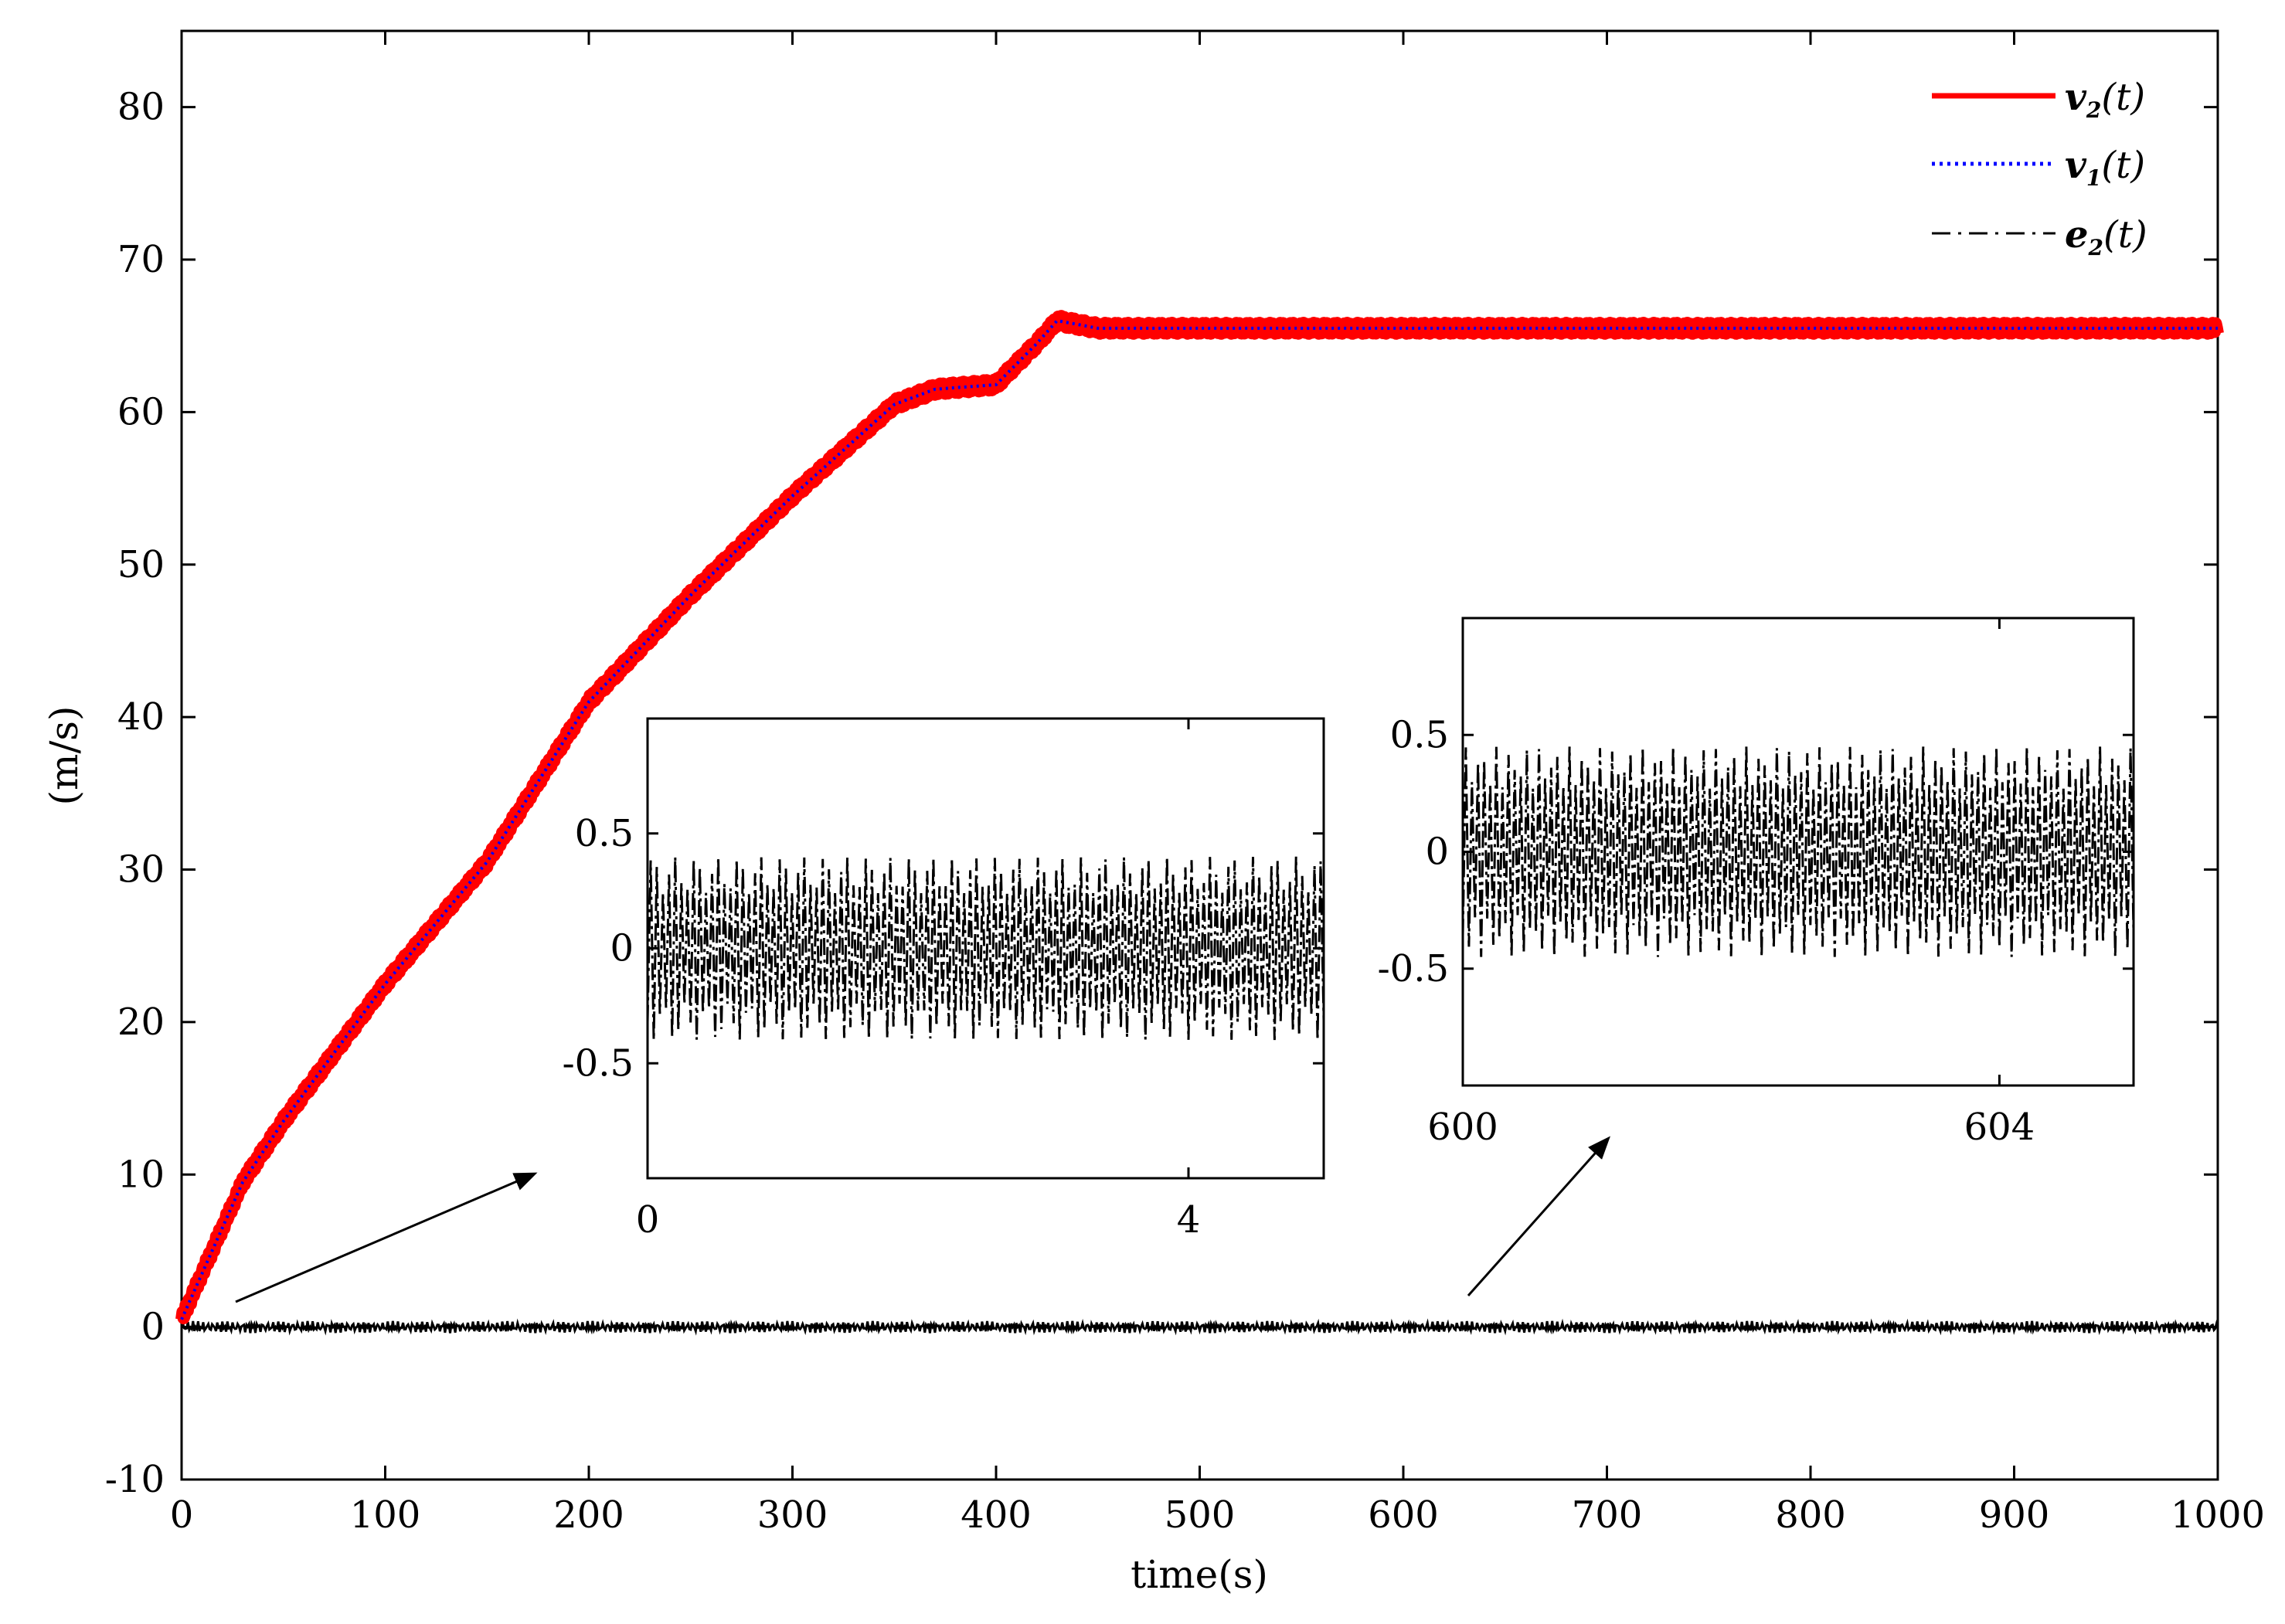  Describe the element at coordinates (2039, 168) in the screenshot. I see `legend: v2(t) v1(t) e2(t)` at that location.